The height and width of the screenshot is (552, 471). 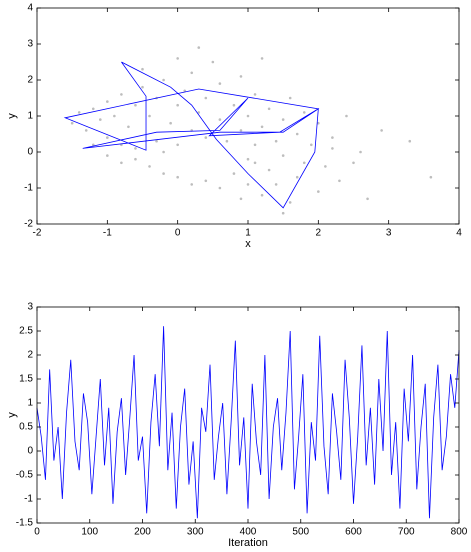 What do you see at coordinates (406, 532) in the screenshot?
I see `x-tick-label: 700` at bounding box center [406, 532].